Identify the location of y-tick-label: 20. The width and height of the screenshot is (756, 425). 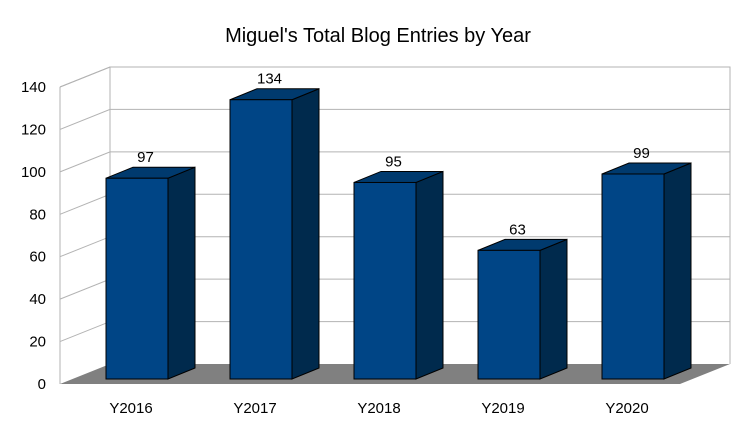
(37, 342).